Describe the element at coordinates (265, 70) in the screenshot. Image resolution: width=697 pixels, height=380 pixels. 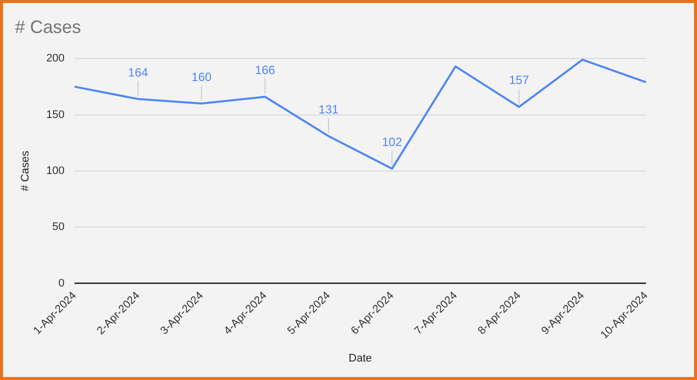
I see `data-label: 166` at that location.